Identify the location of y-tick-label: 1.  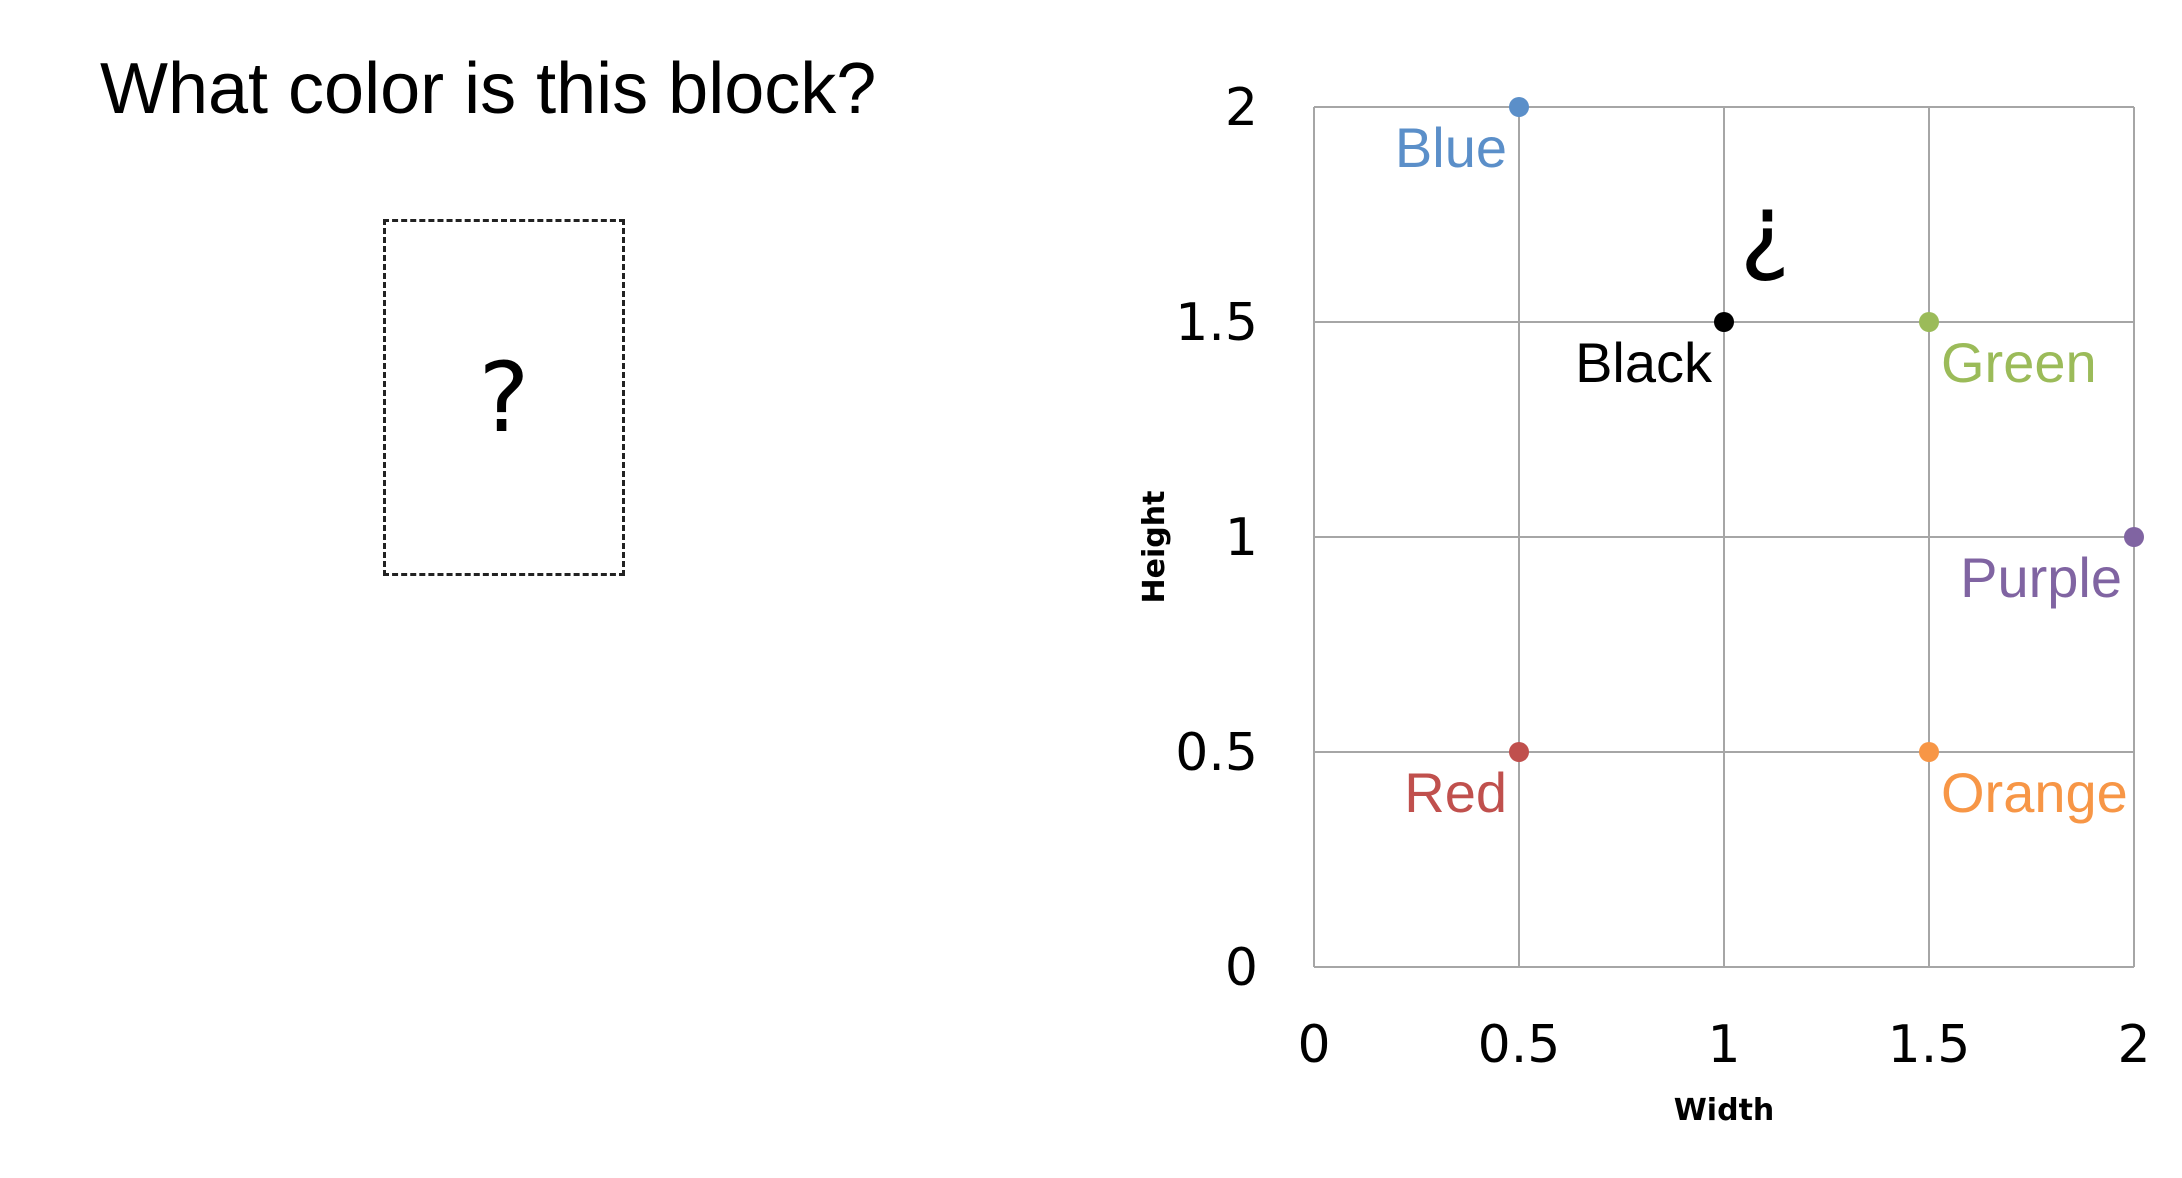
(1241, 538).